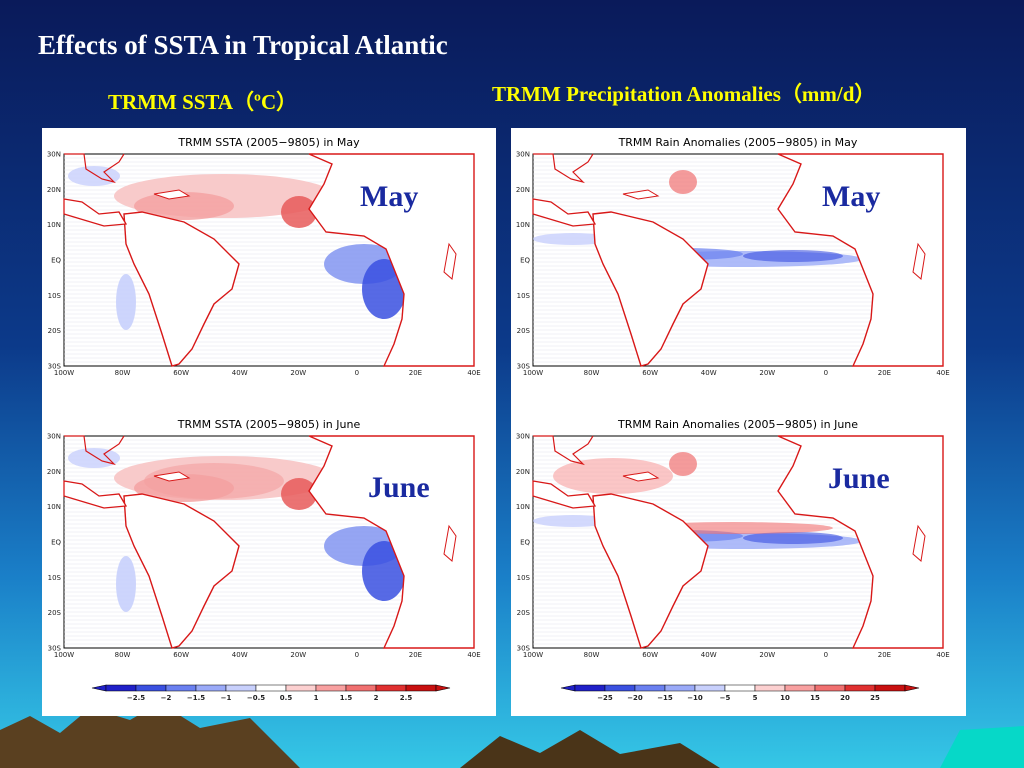 This screenshot has height=768, width=1024. I want to click on colorbar-tick-label: −2, so click(166, 698).